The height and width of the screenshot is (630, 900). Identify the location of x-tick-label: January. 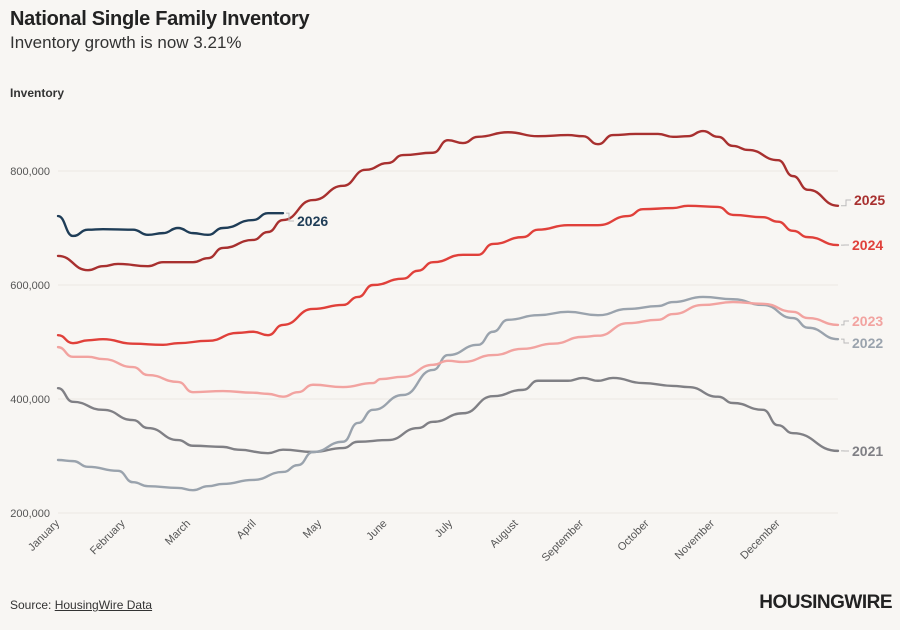
(44, 535).